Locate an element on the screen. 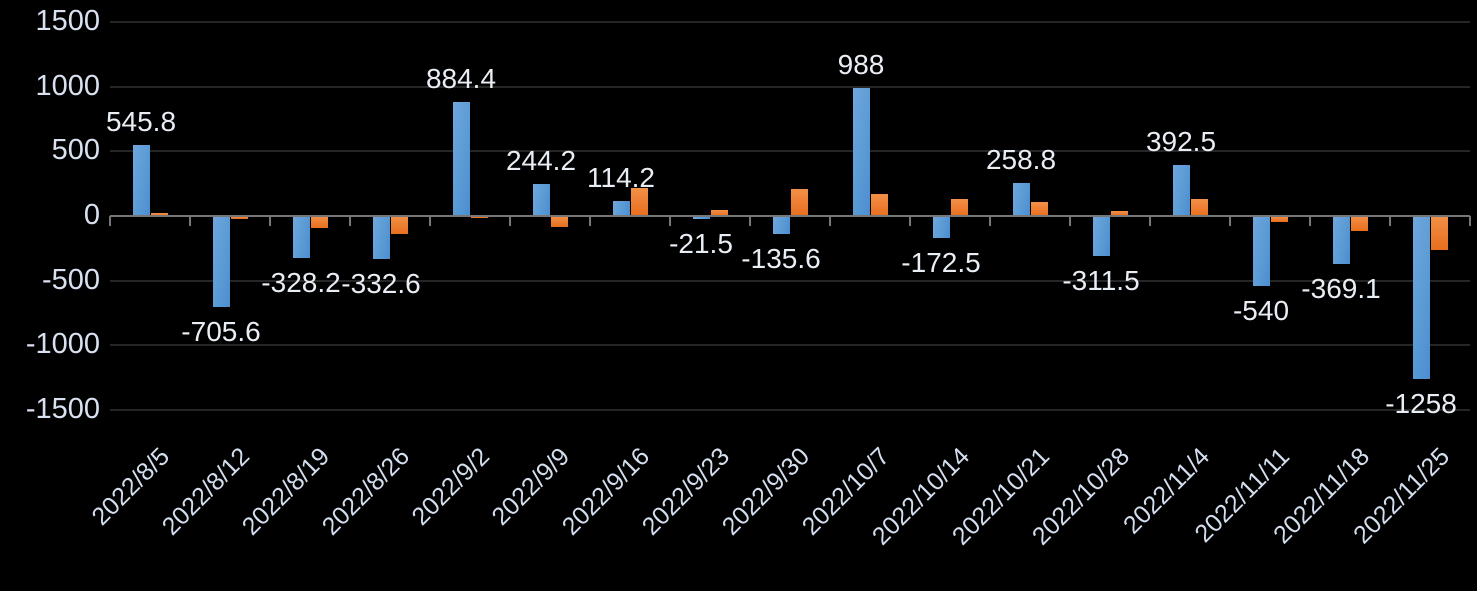 This screenshot has width=1477, height=591. data-label: 545.8 is located at coordinates (141, 122).